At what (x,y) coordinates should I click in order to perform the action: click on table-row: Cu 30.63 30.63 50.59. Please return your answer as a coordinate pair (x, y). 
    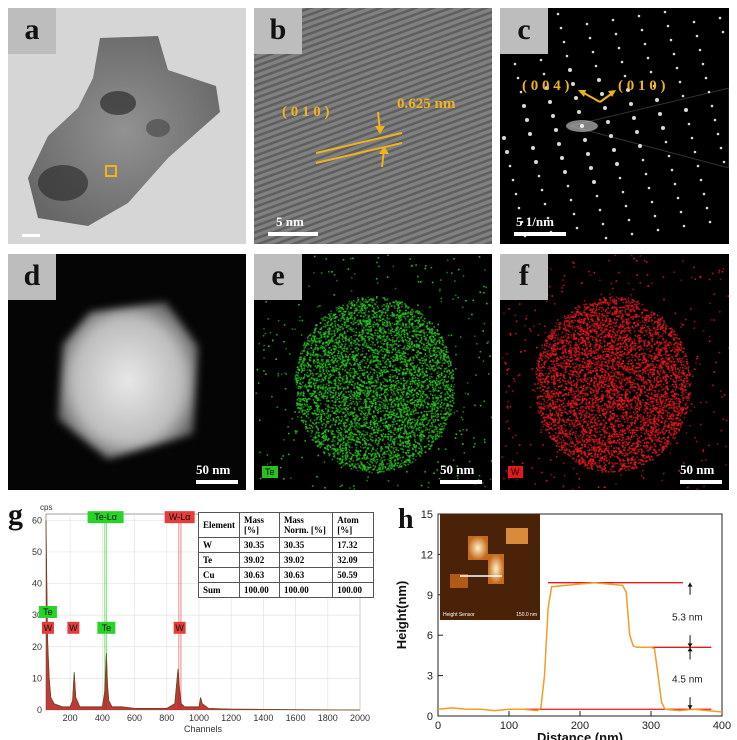
    Looking at the image, I should click on (286, 575).